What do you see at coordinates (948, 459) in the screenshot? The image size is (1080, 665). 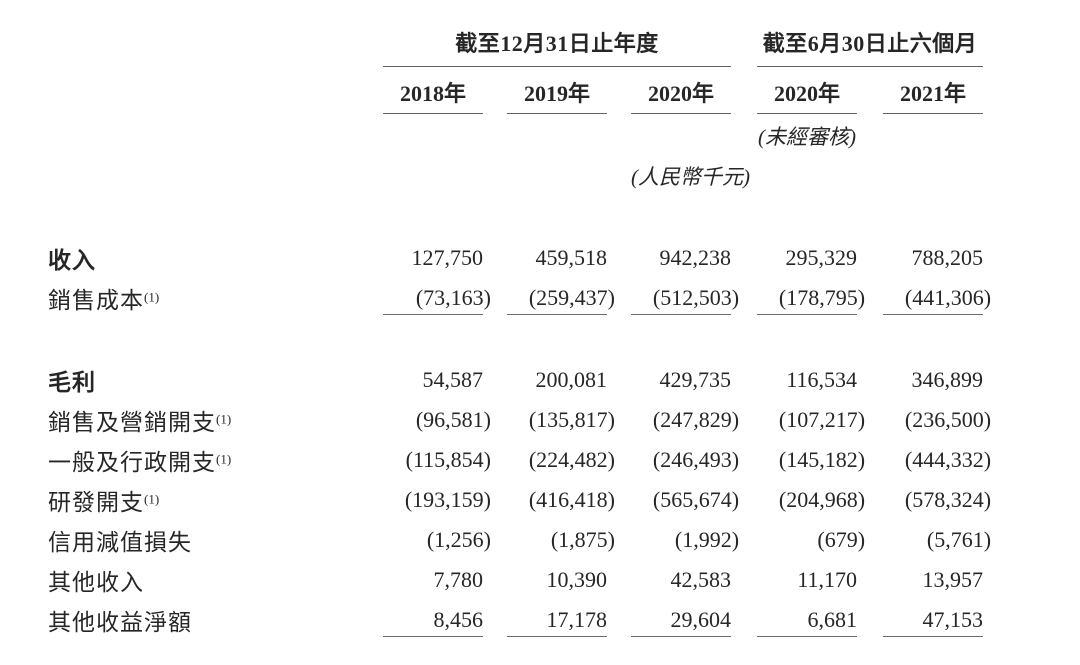 I see `value-cell: (444,332)` at bounding box center [948, 459].